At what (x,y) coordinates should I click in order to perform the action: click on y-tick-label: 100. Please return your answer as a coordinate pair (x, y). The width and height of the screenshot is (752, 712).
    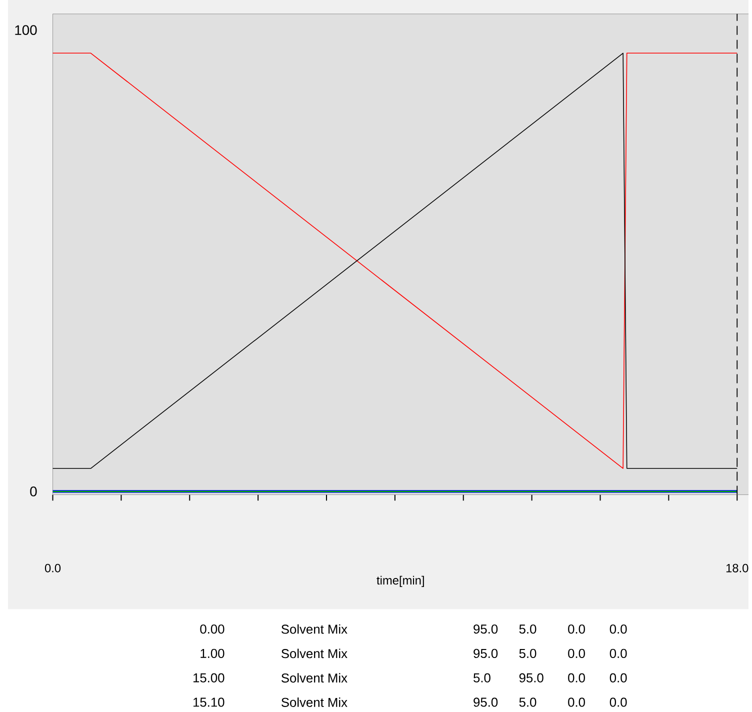
    Looking at the image, I should click on (26, 30).